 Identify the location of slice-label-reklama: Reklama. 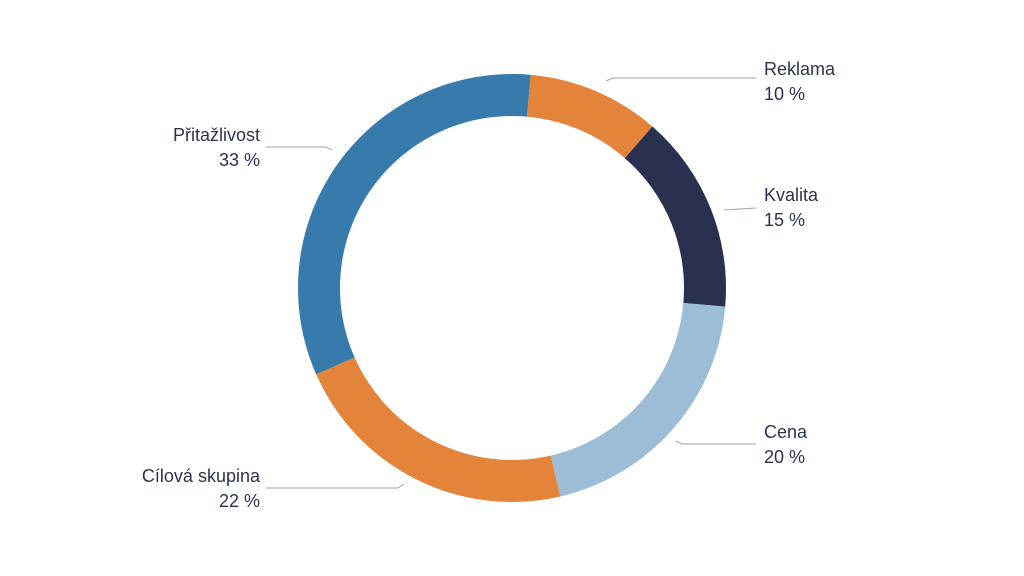
(800, 69).